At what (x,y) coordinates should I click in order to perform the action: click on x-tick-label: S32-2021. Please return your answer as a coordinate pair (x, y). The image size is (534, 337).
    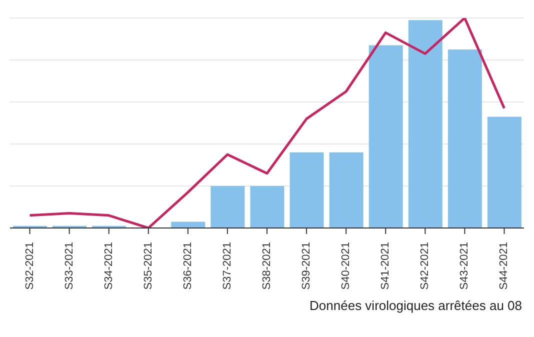
    Looking at the image, I should click on (30, 266).